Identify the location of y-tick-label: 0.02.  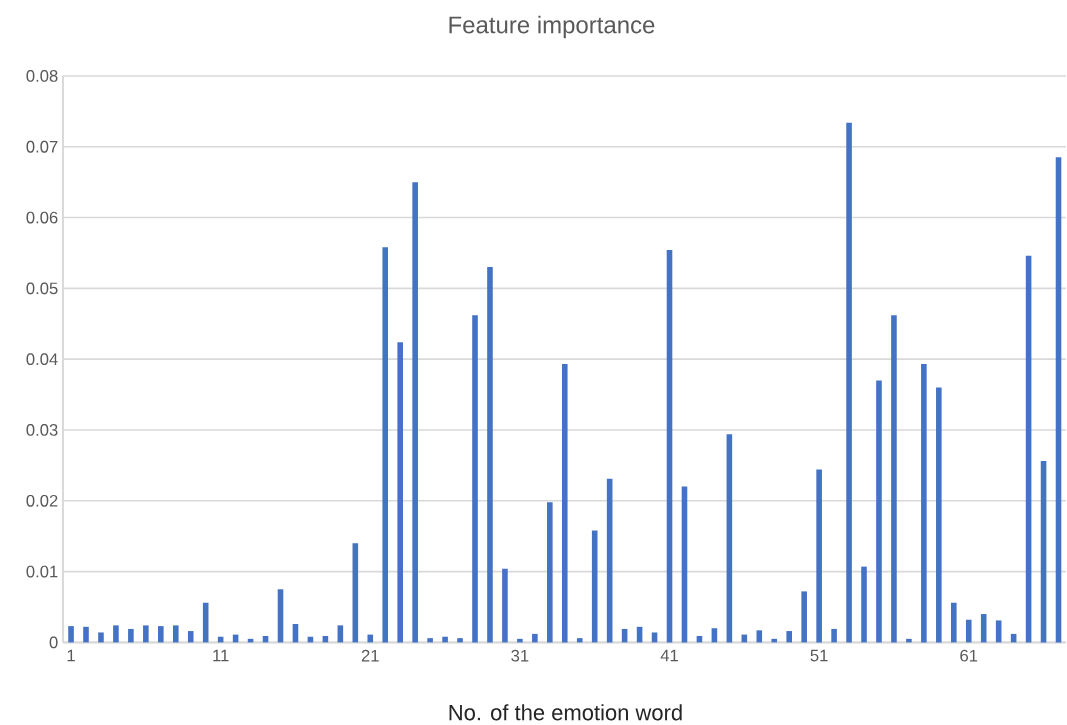
(42, 500).